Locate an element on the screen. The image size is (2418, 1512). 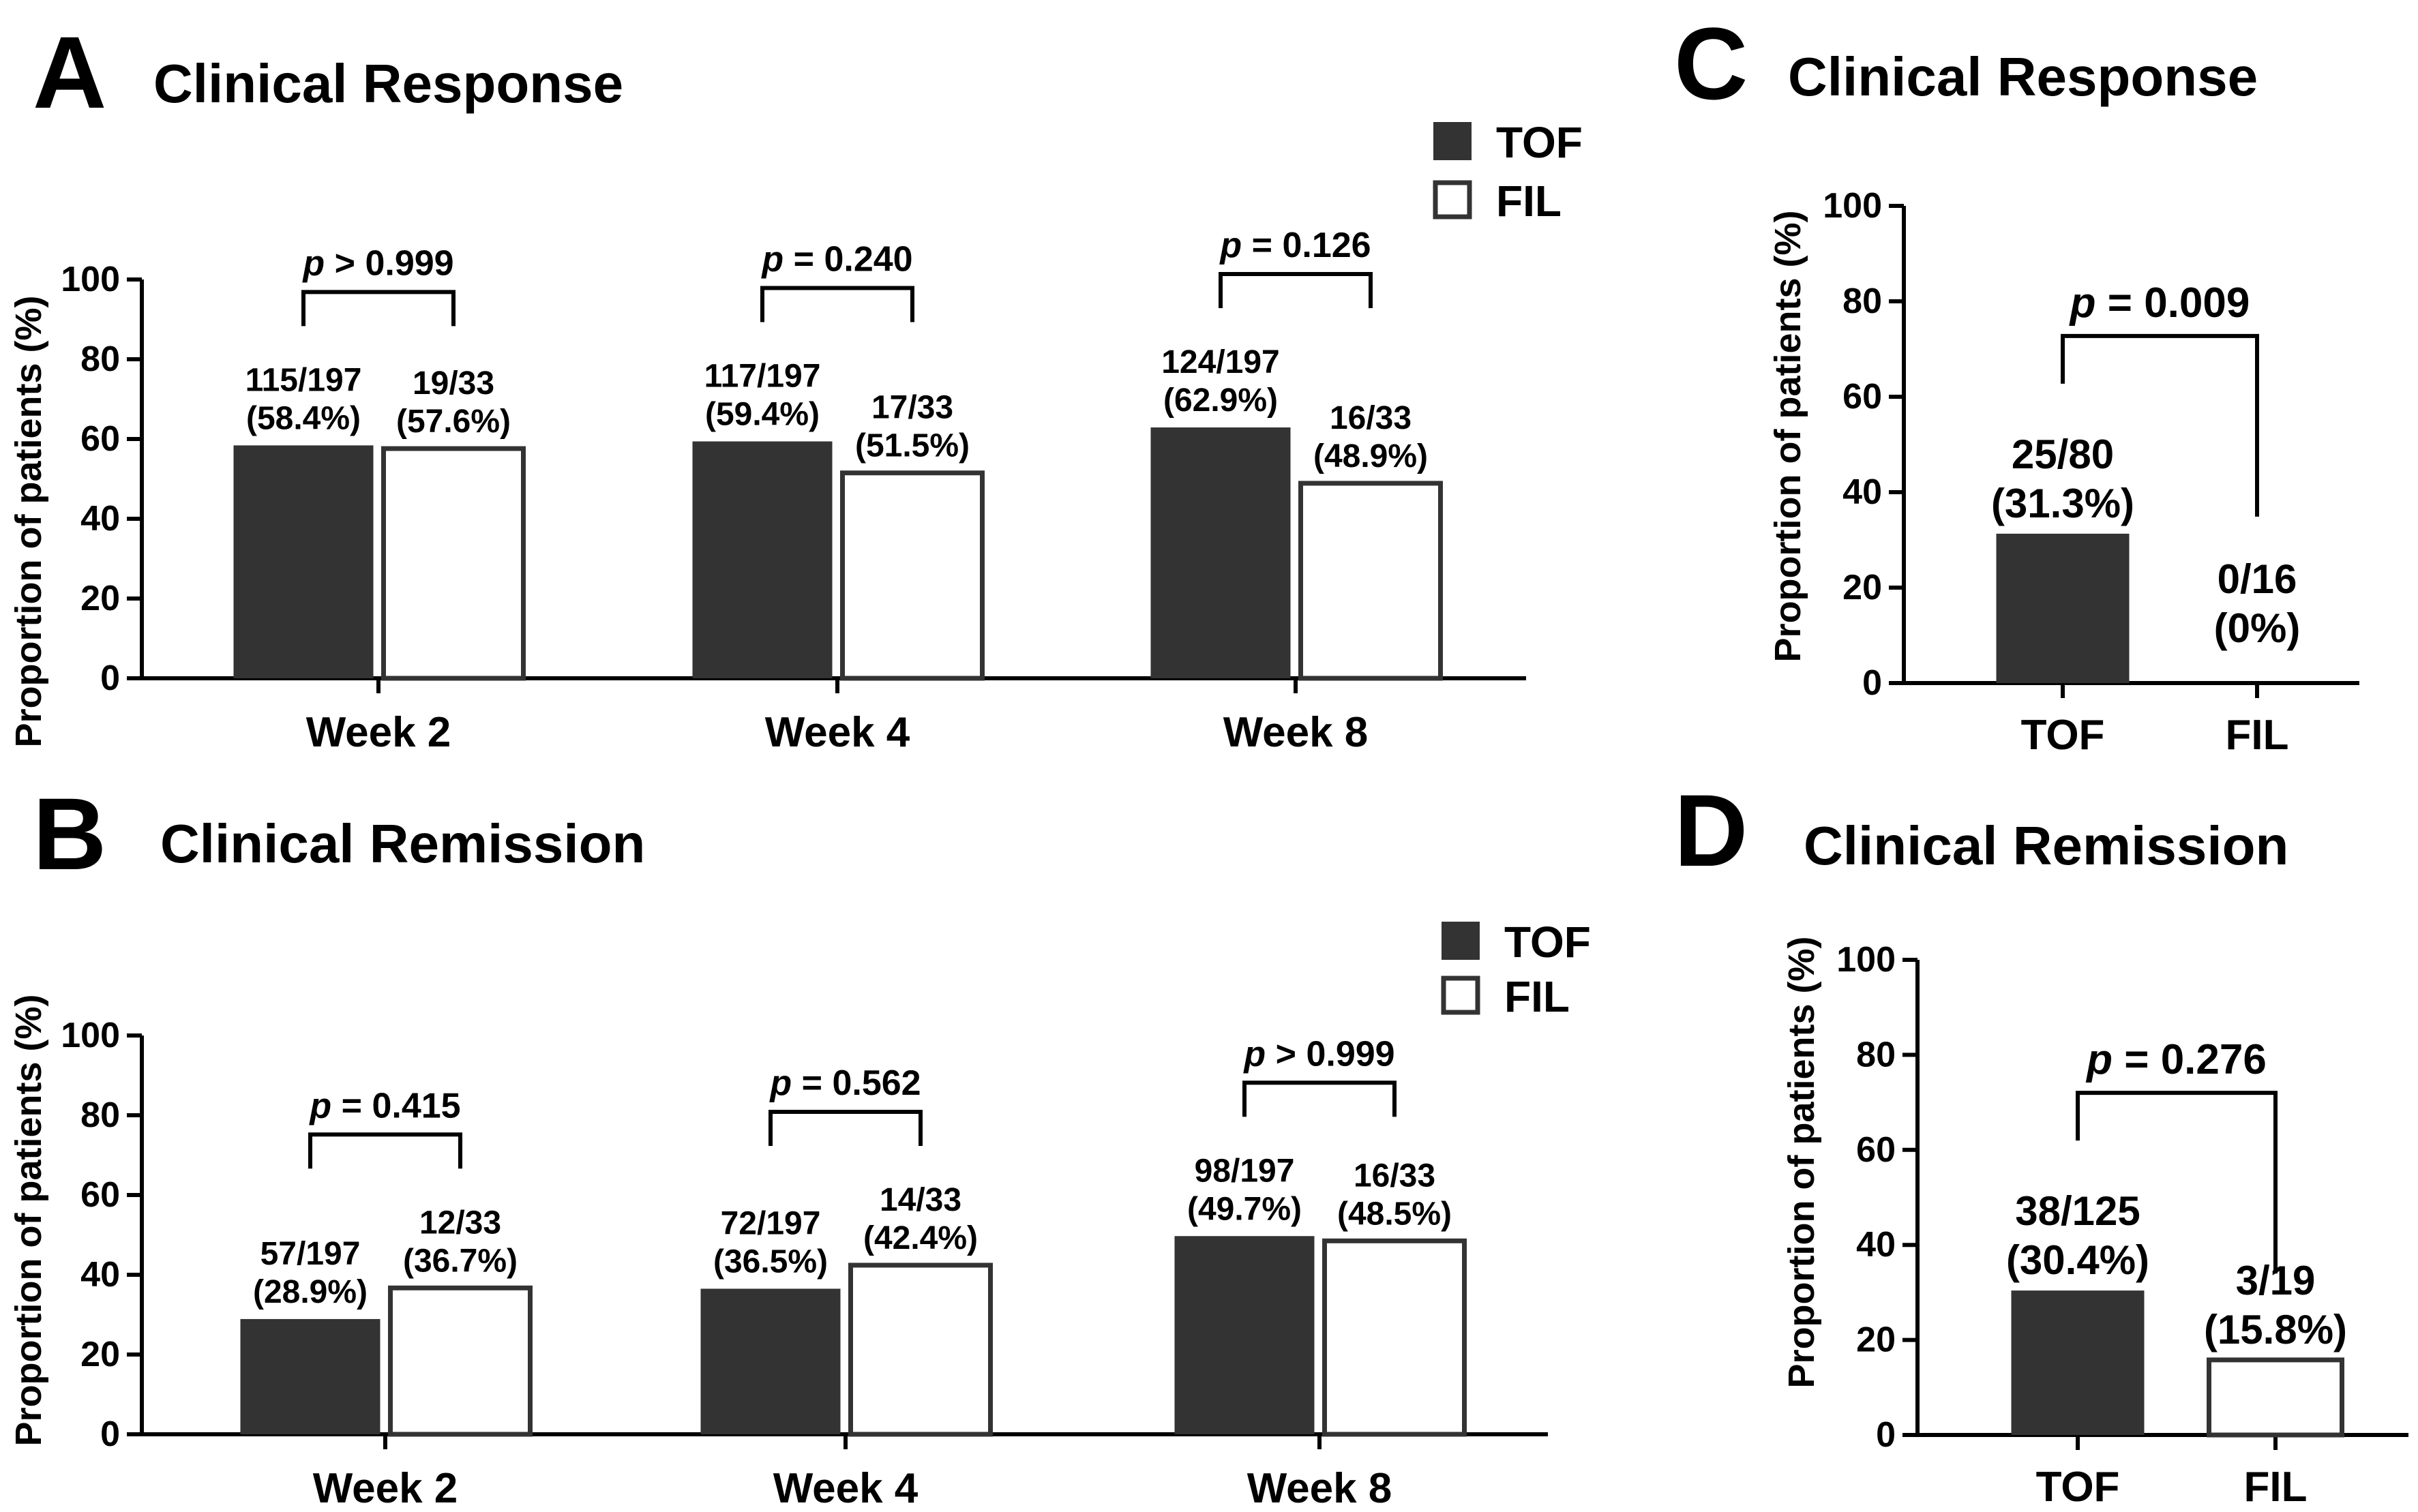
p-value-text: = 0.562 is located at coordinates (856, 1083).